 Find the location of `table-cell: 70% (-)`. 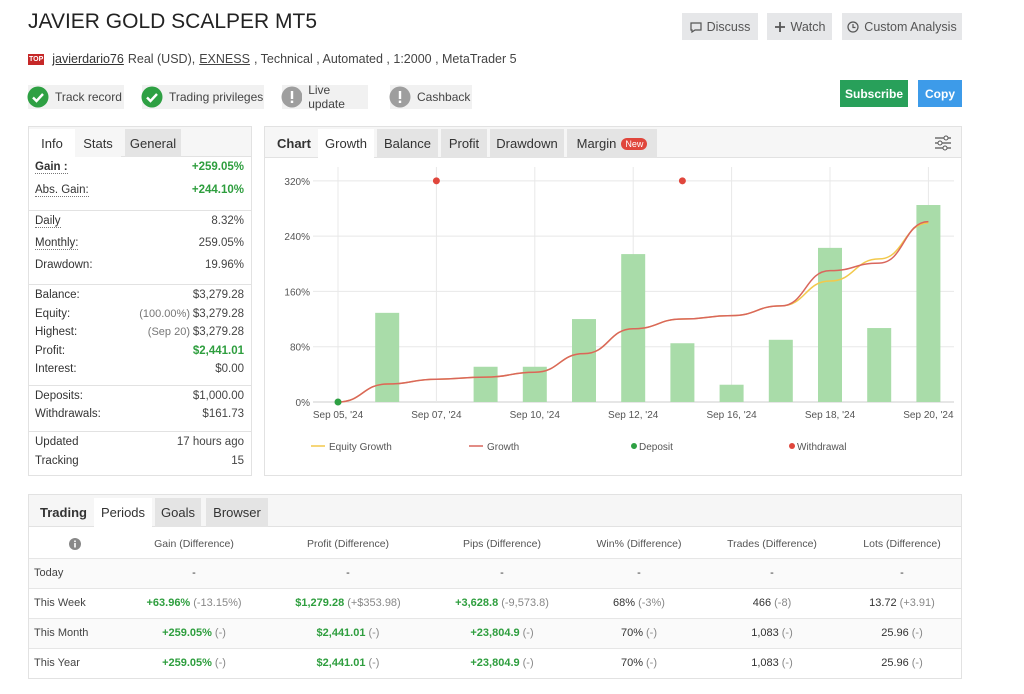

table-cell: 70% (-) is located at coordinates (639, 633).